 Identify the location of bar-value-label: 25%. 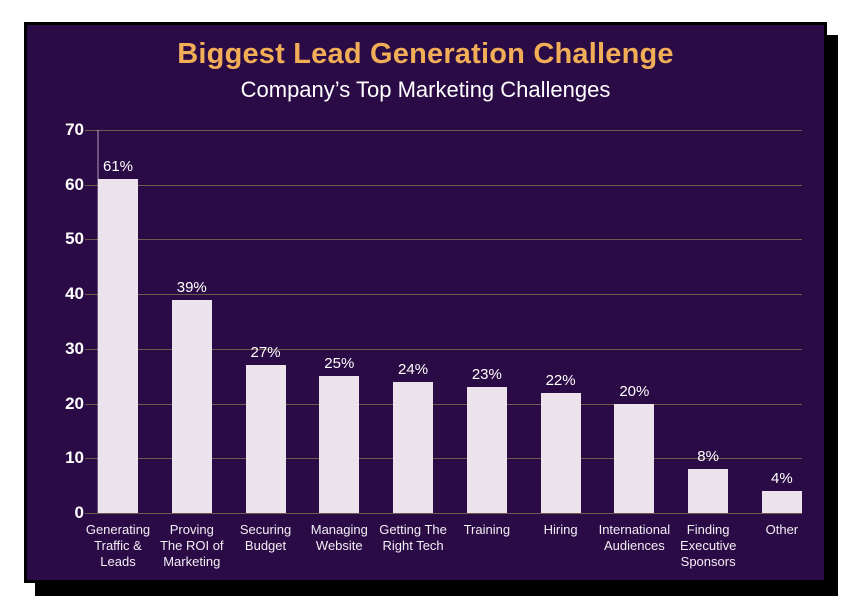
(339, 364).